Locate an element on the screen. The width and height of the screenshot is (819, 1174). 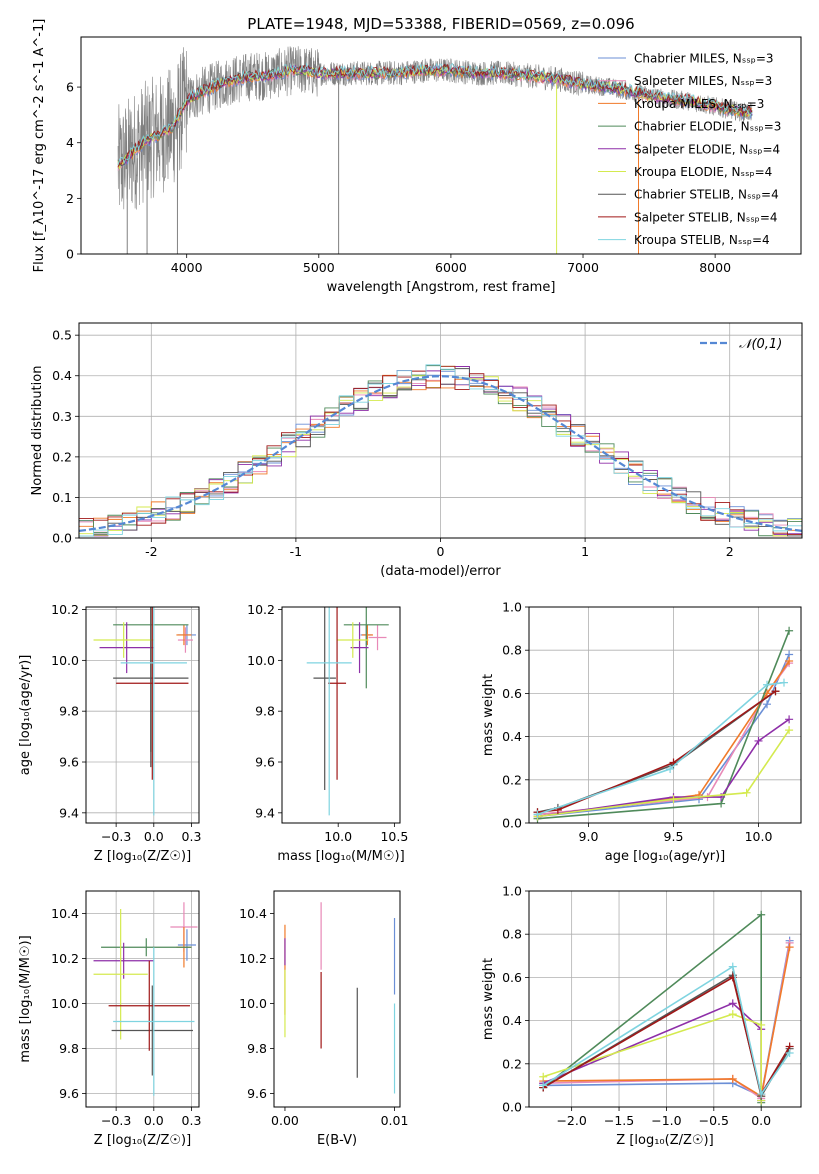
series-salpeter_miles is located at coordinates (663, 739).